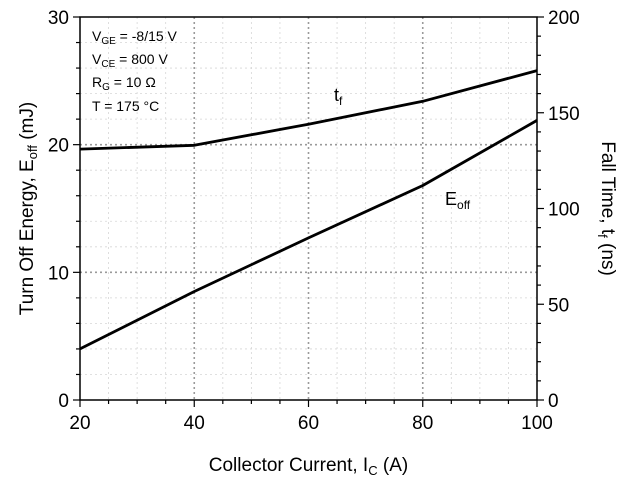 Image resolution: width=627 pixels, height=480 pixels. What do you see at coordinates (58, 146) in the screenshot?
I see `y-left-tick-label: 20` at bounding box center [58, 146].